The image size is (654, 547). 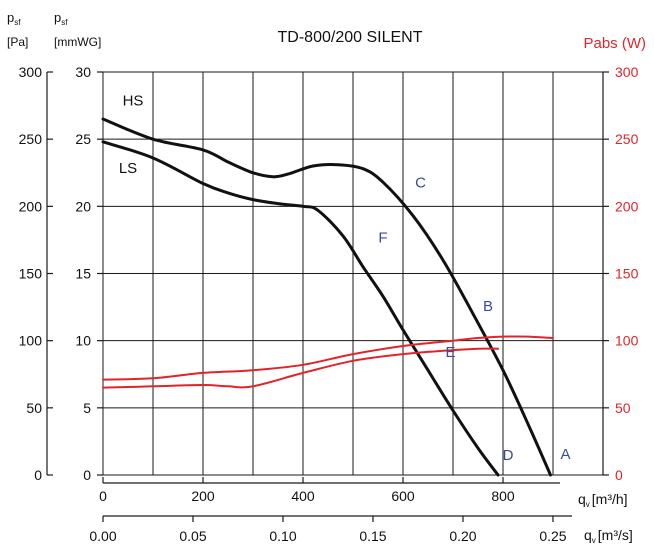 What do you see at coordinates (627, 341) in the screenshot?
I see `power-tick-label: 100` at bounding box center [627, 341].